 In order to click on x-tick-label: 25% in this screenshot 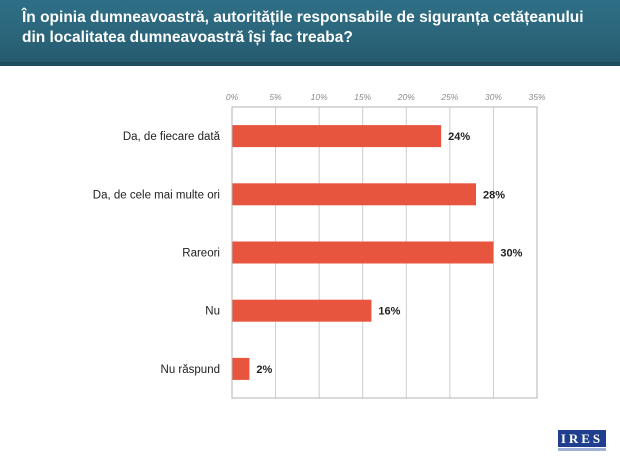, I will do `click(449, 97)`.